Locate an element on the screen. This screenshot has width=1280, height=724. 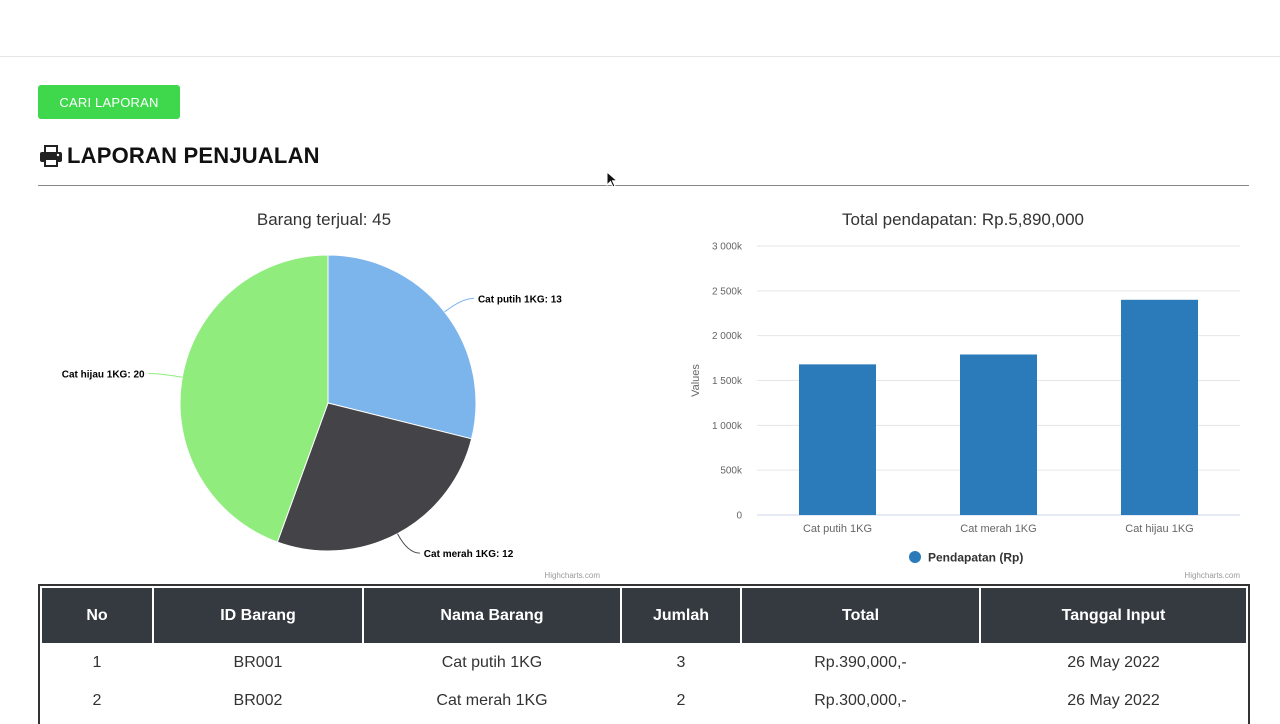
cell-id-barang: BR001 is located at coordinates (258, 663).